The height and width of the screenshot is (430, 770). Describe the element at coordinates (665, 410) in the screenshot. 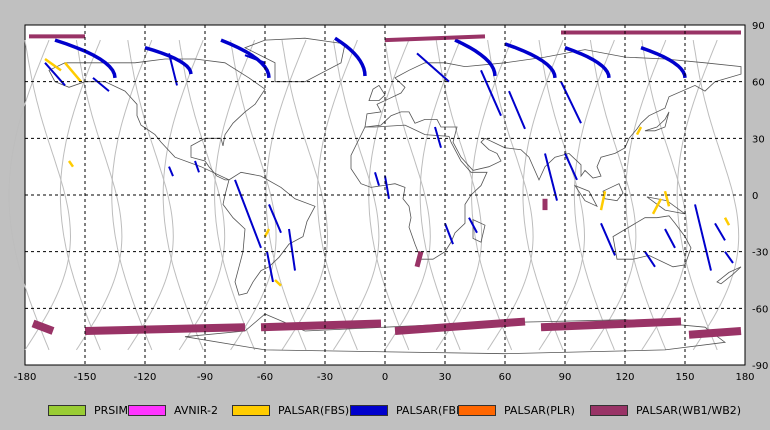

I see `legend-item: PALSAR(WB1/WB2)` at that location.